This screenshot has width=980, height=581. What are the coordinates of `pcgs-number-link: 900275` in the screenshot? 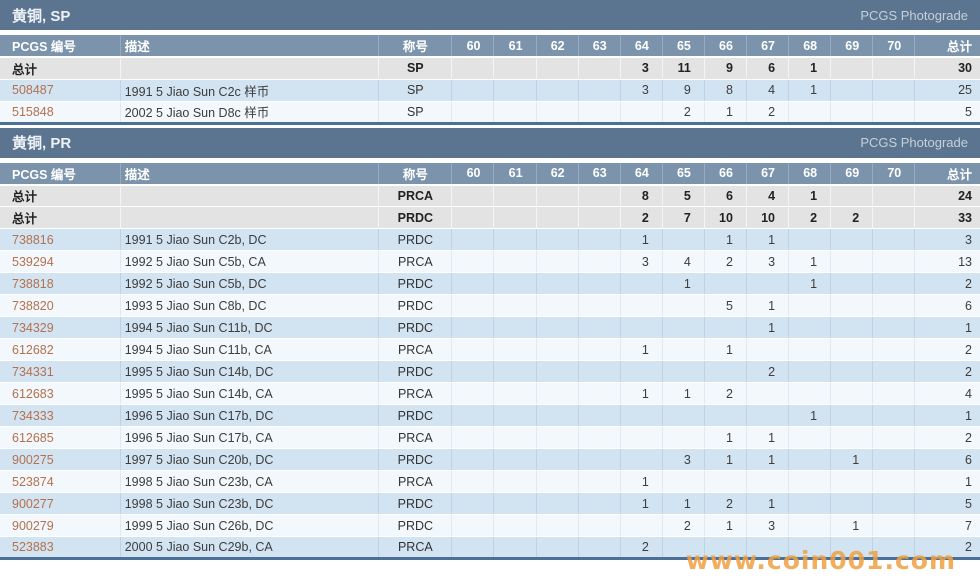 It's located at (33, 459).